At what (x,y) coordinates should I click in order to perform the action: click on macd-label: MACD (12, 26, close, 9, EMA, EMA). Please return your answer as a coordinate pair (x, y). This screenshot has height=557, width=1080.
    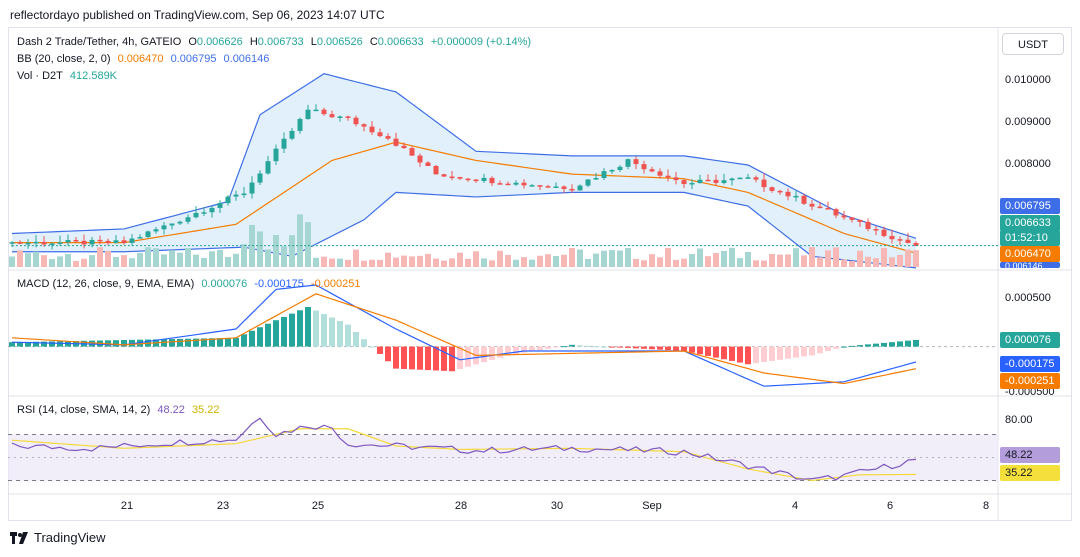
    Looking at the image, I should click on (106, 284).